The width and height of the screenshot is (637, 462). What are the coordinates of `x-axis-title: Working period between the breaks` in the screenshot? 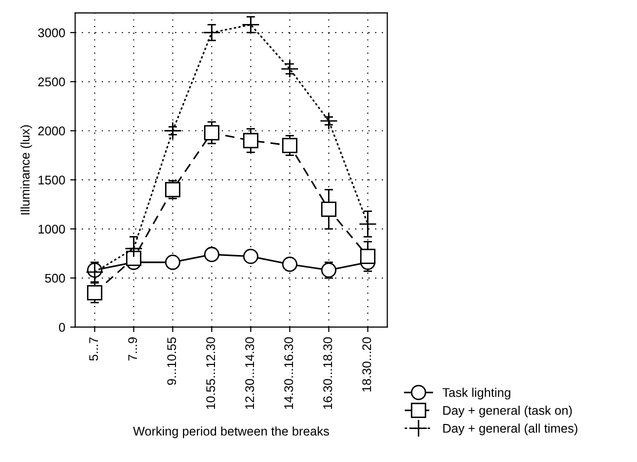 It's located at (231, 432).